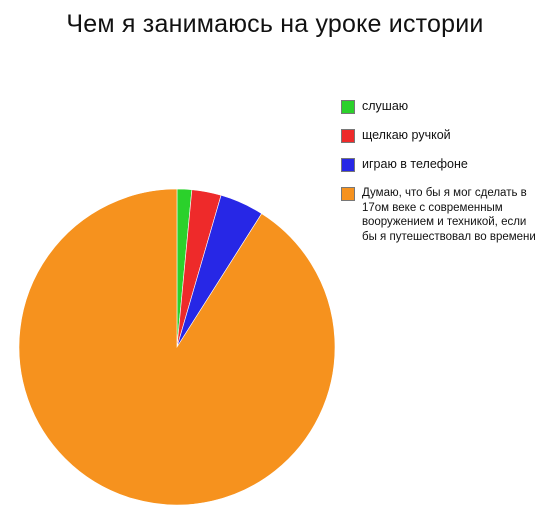  I want to click on chart-title: Чем я занимаюсь на уроке истории, so click(275, 24).